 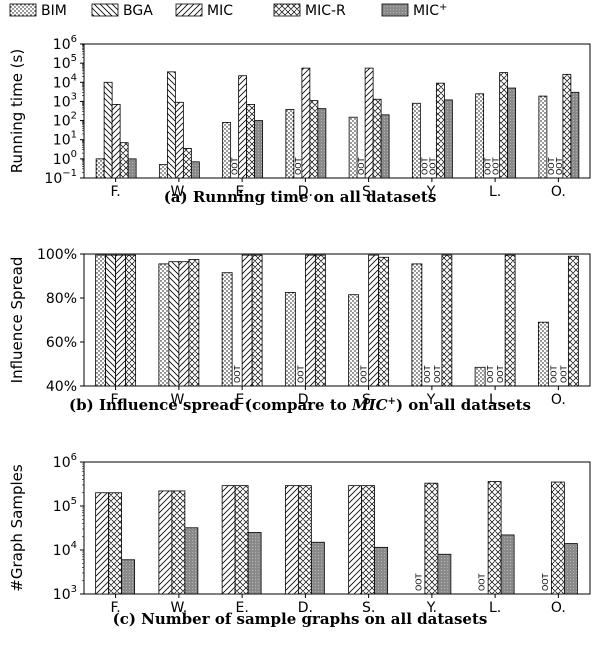 I want to click on x-tick-label: W., so click(x=179, y=192).